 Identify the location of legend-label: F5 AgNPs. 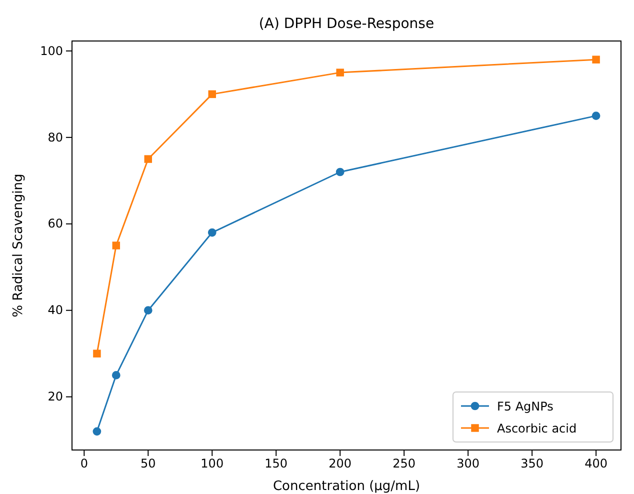
(525, 407).